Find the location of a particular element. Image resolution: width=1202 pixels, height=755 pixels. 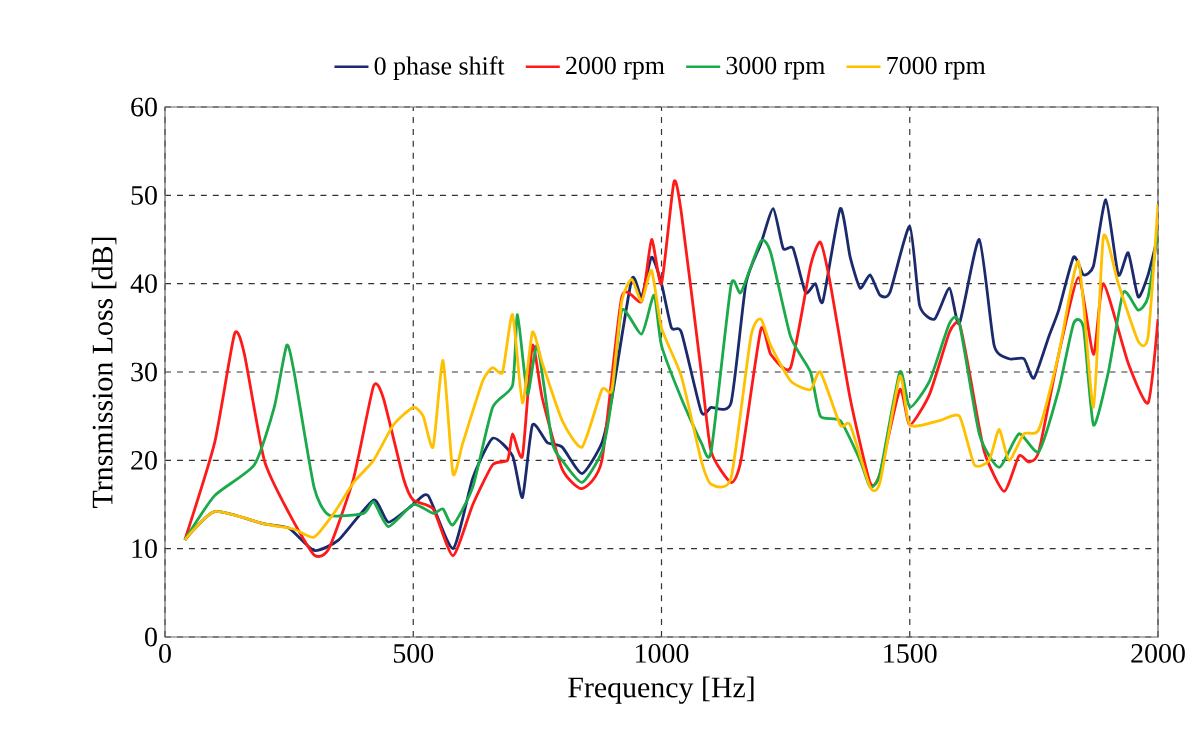

x-tick-label: 0 is located at coordinates (165, 653).